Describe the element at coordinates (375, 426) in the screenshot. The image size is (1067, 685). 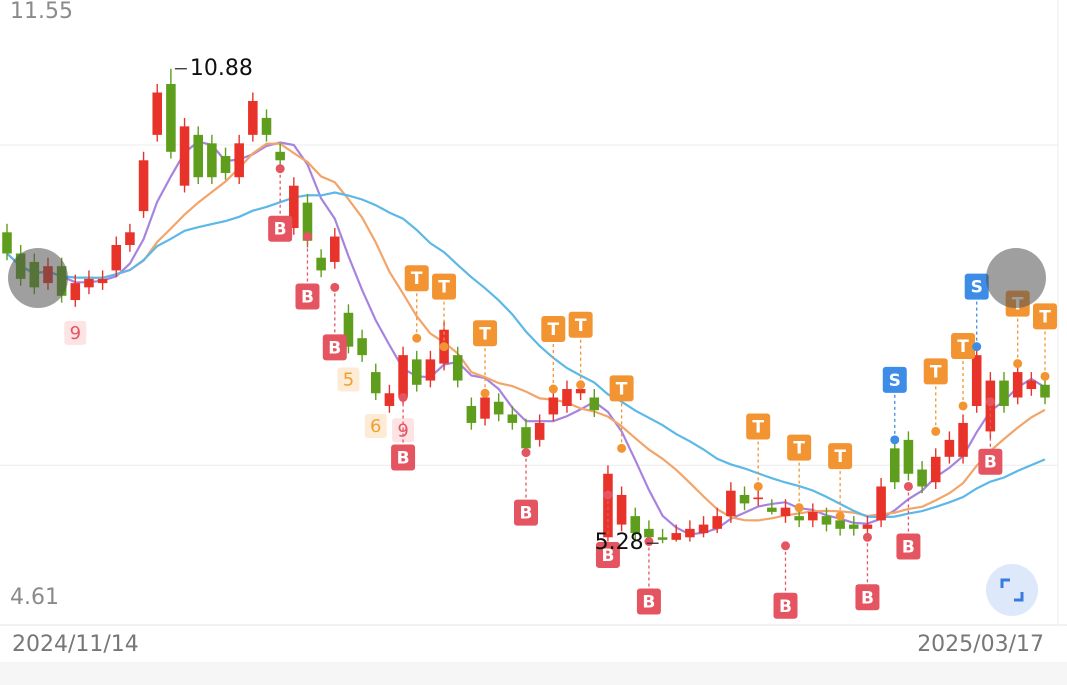
I see `count-box` at that location.